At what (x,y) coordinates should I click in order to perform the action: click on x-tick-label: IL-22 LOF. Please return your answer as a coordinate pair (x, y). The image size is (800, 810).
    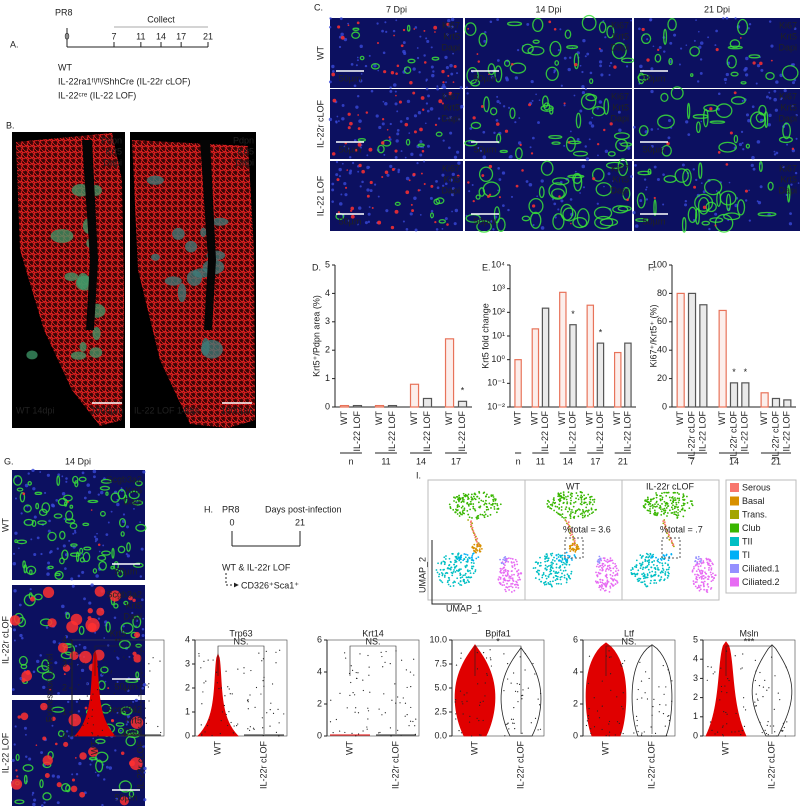
    Looking at the image, I should click on (392, 431).